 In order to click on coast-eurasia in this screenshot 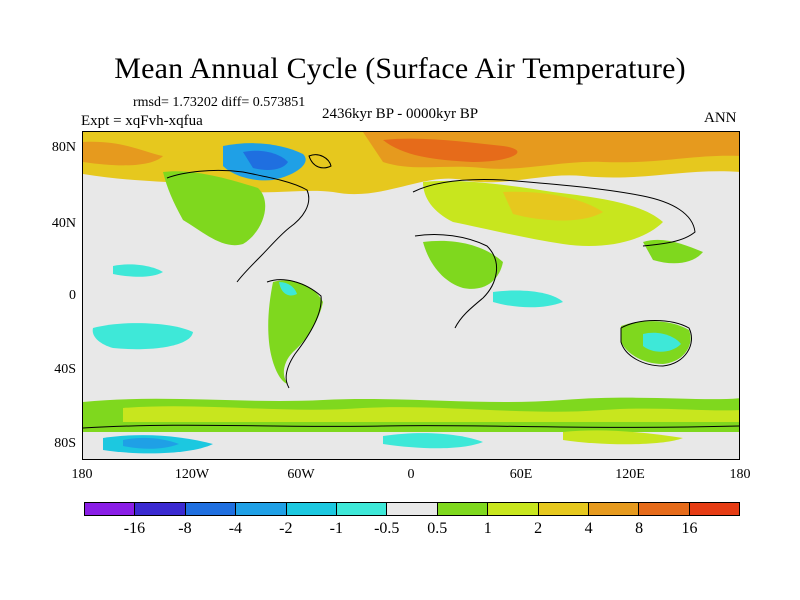, I will do `click(554, 213)`.